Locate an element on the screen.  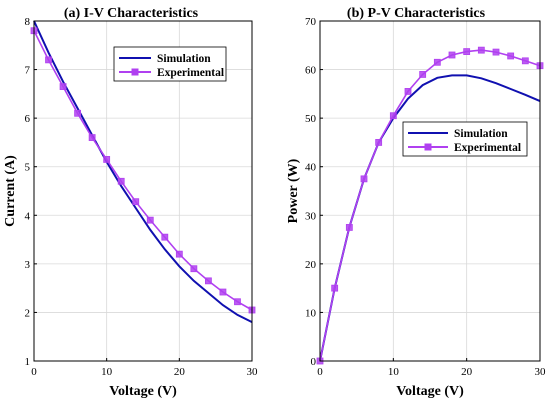
iv-legend-experimental: Experimental is located at coordinates (190, 73).